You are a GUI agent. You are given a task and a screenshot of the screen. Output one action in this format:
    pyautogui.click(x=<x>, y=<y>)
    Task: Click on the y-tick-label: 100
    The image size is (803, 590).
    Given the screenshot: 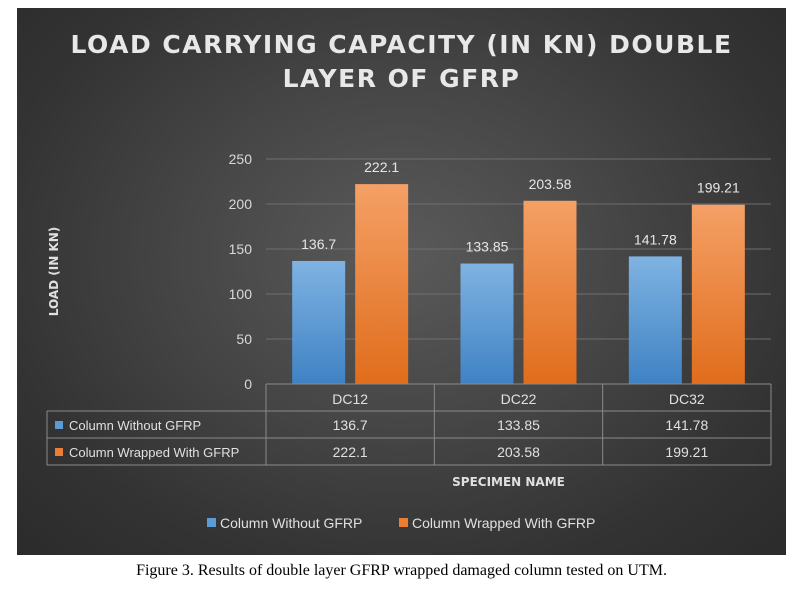 What is the action you would take?
    pyautogui.click(x=241, y=294)
    